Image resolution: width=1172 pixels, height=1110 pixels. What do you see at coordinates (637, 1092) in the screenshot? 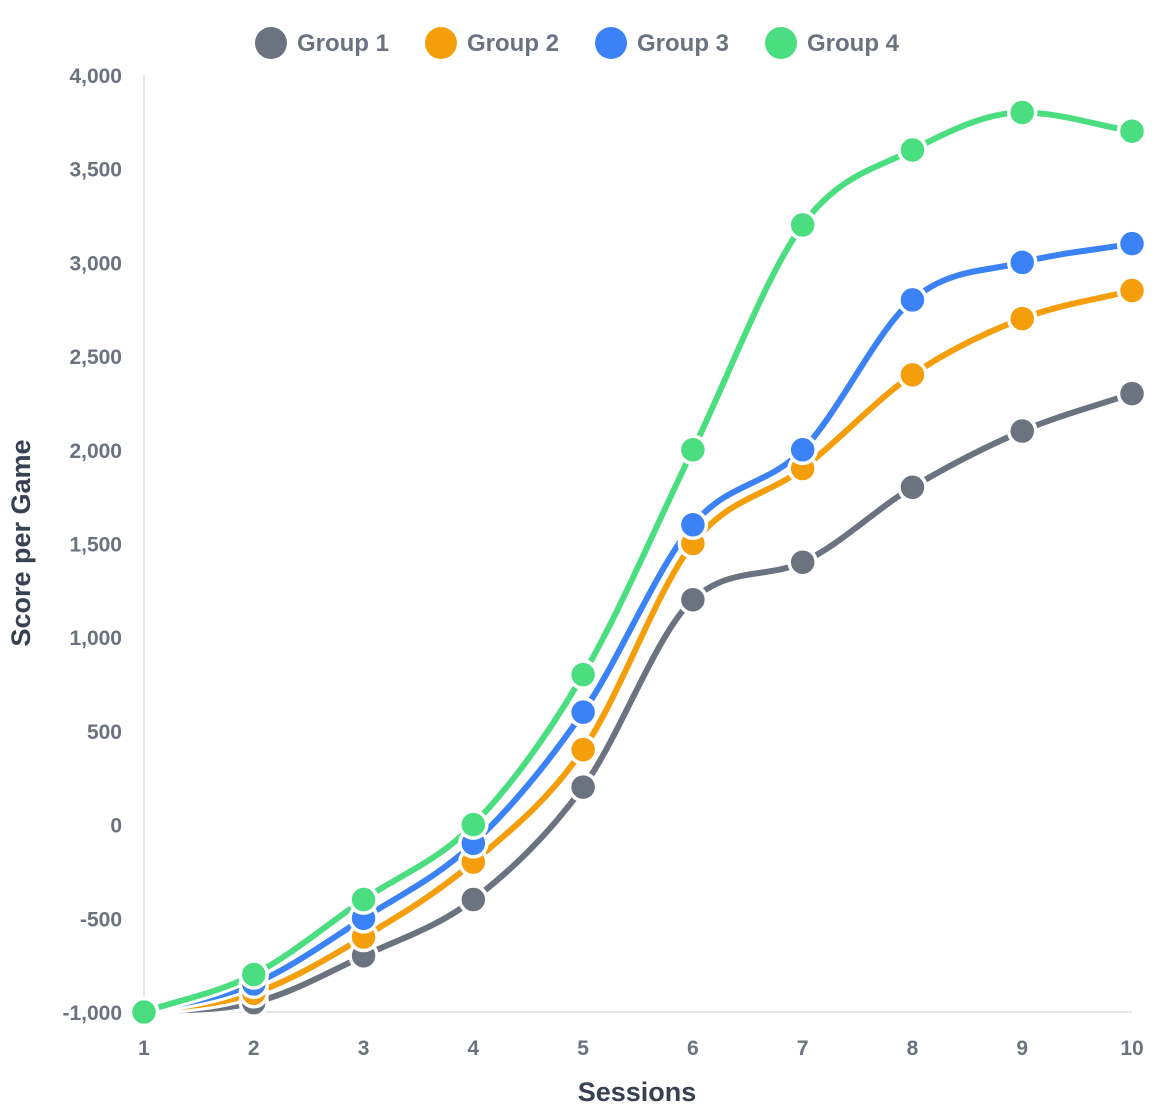
I see `x-axis-title: Sessions` at bounding box center [637, 1092].